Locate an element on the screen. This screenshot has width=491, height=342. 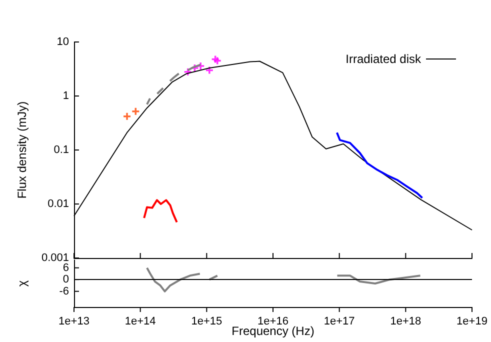
legend-label: Irradiated disk is located at coordinates (384, 59).